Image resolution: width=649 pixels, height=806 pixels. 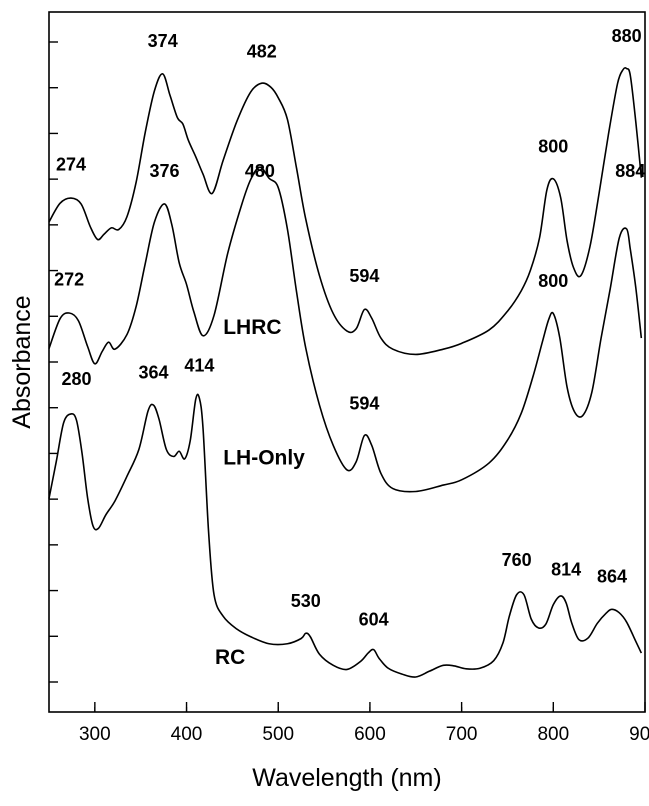 What do you see at coordinates (630, 171) in the screenshot?
I see `peak-label: 884` at bounding box center [630, 171].